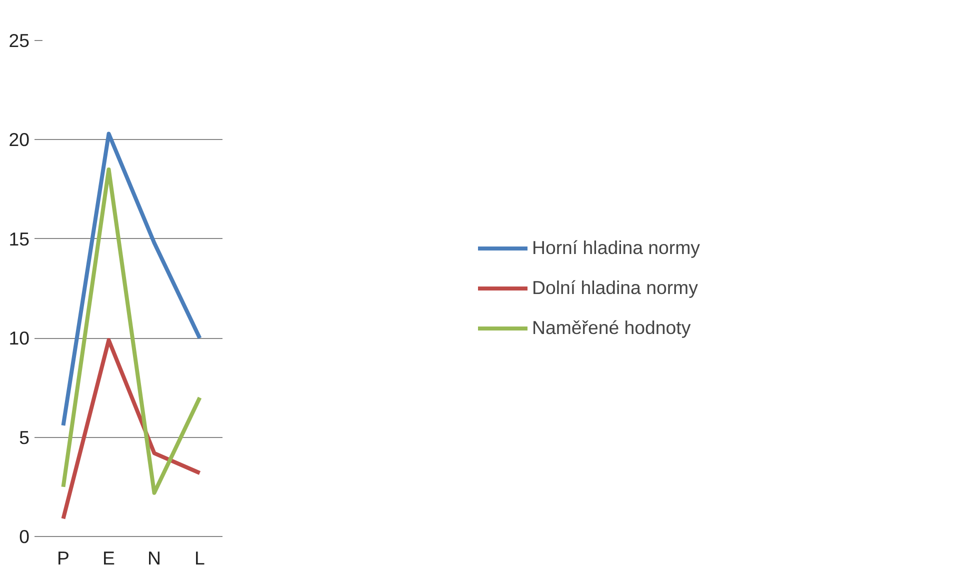  What do you see at coordinates (19, 139) in the screenshot?
I see `y-tick-label: 20` at bounding box center [19, 139].